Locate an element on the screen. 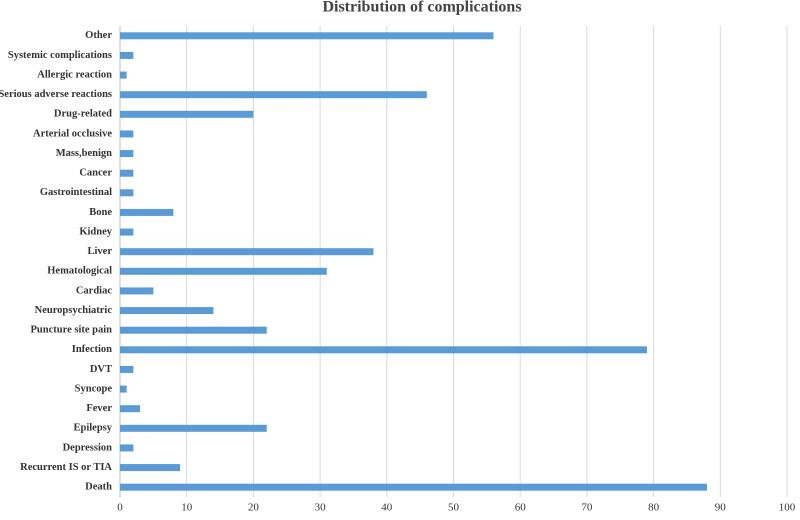 The height and width of the screenshot is (520, 800). y-tick-label: Death is located at coordinates (98, 487).